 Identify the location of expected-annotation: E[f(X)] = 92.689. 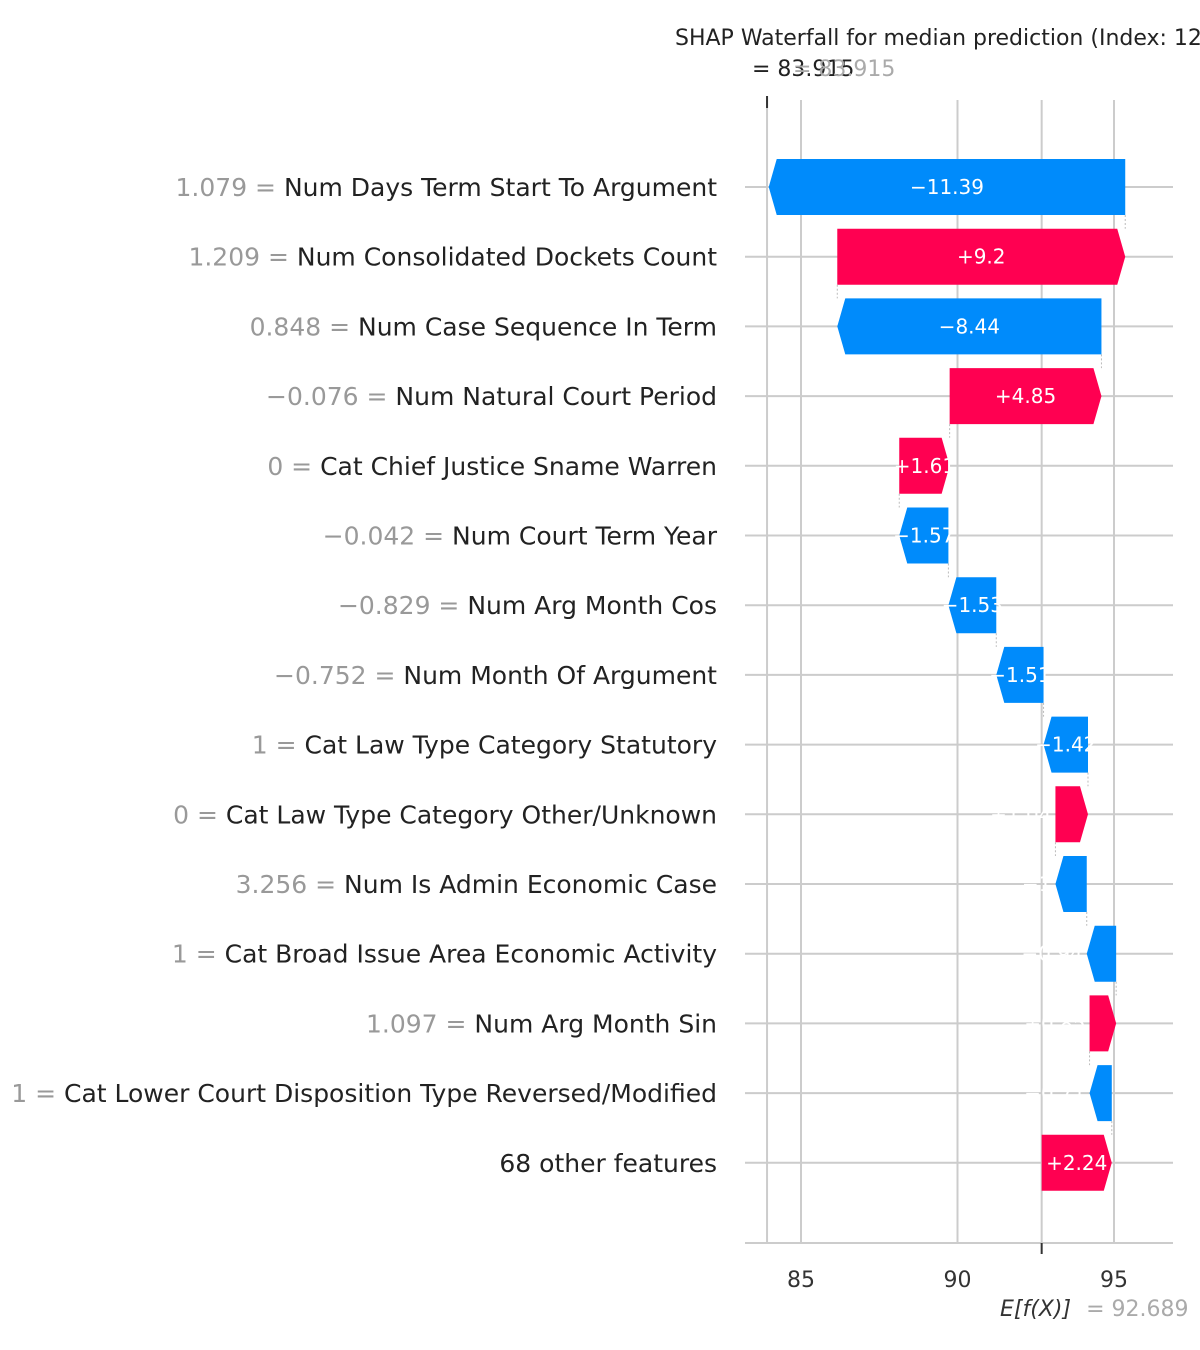
(1094, 1309).